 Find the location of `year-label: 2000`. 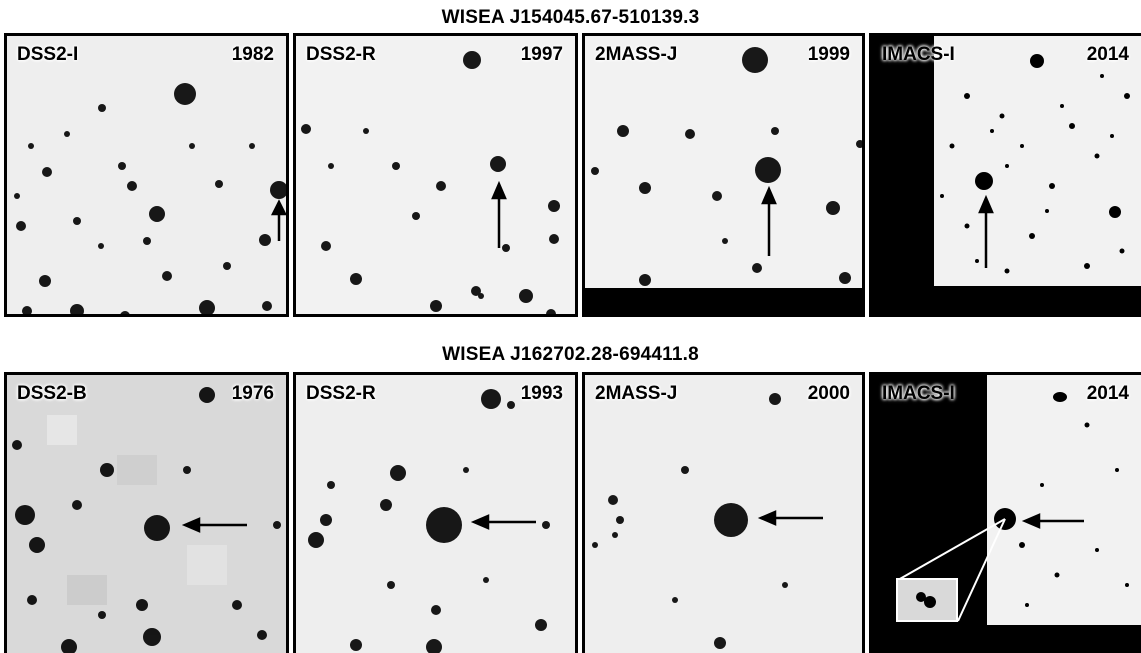

year-label: 2000 is located at coordinates (828, 393).